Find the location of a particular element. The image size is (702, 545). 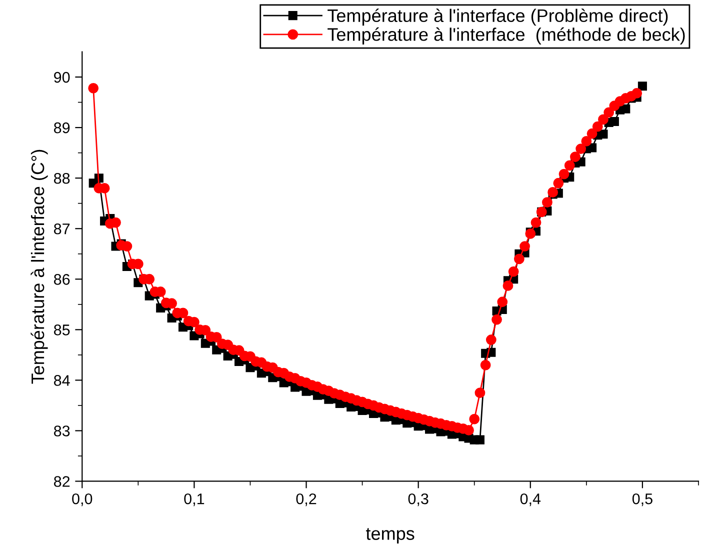

y-tick-label: 85 is located at coordinates (62, 330).